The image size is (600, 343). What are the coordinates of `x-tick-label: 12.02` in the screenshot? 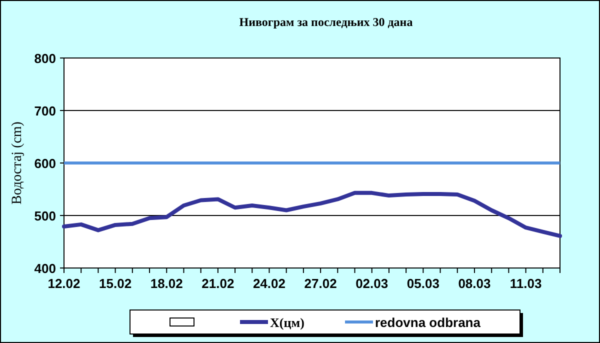 It's located at (64, 283).